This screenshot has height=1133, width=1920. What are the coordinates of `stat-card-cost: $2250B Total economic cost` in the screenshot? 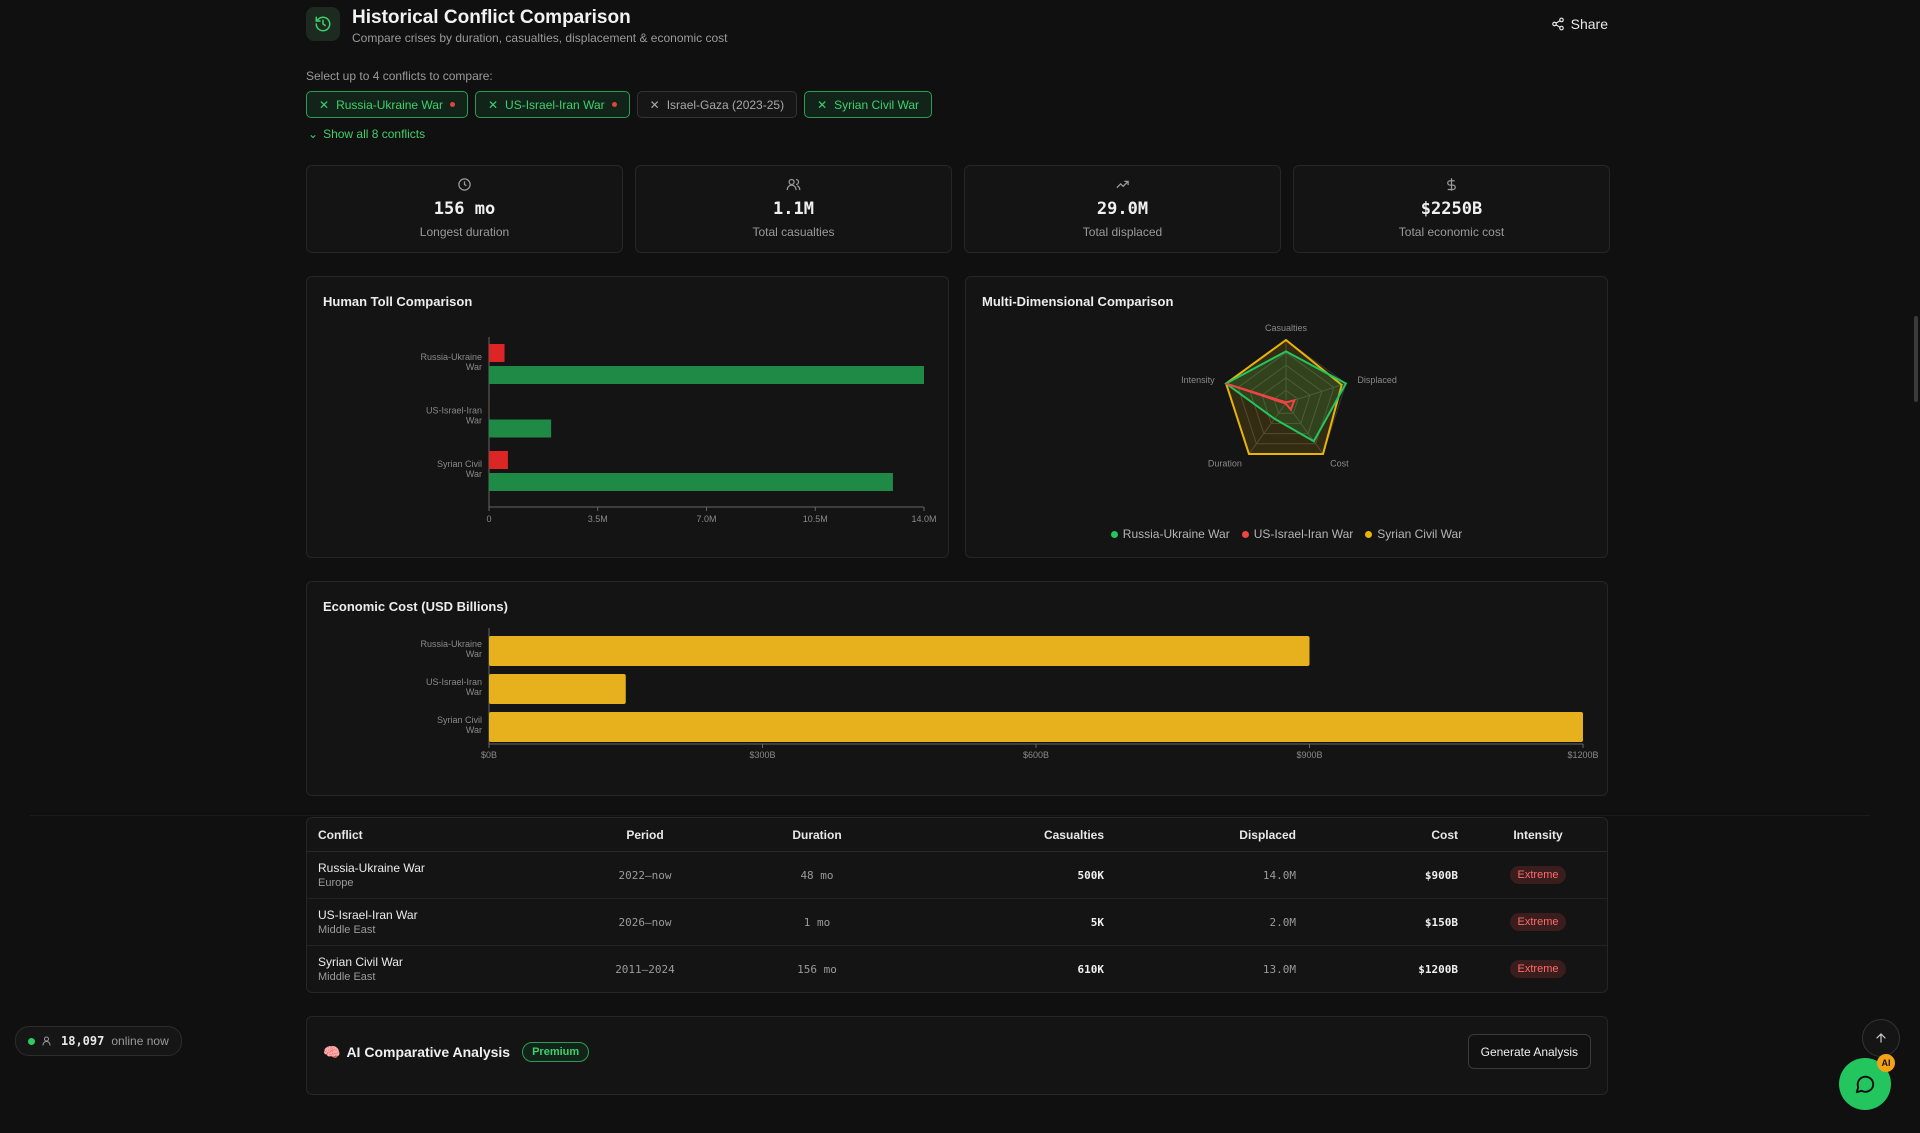 It's located at (1451, 209).